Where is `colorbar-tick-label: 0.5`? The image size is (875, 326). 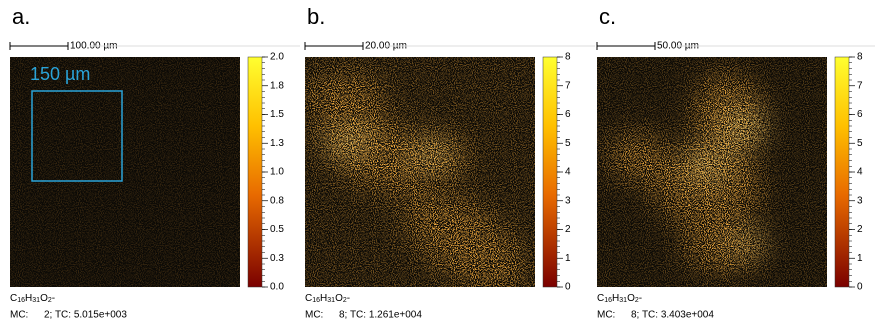
colorbar-tick-label: 0.5 is located at coordinates (277, 229).